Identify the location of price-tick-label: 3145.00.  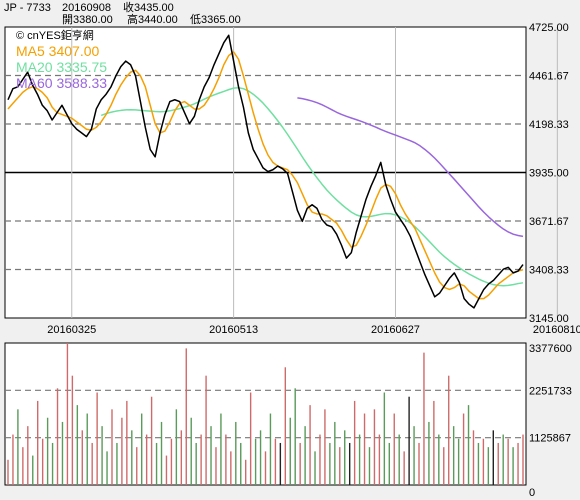
(549, 319).